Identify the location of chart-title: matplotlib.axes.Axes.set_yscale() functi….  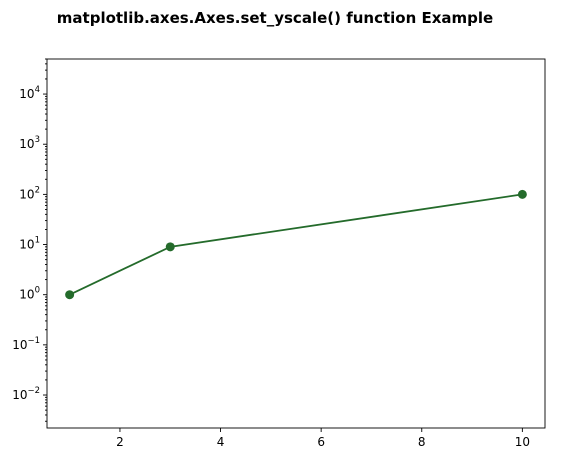
(275, 18).